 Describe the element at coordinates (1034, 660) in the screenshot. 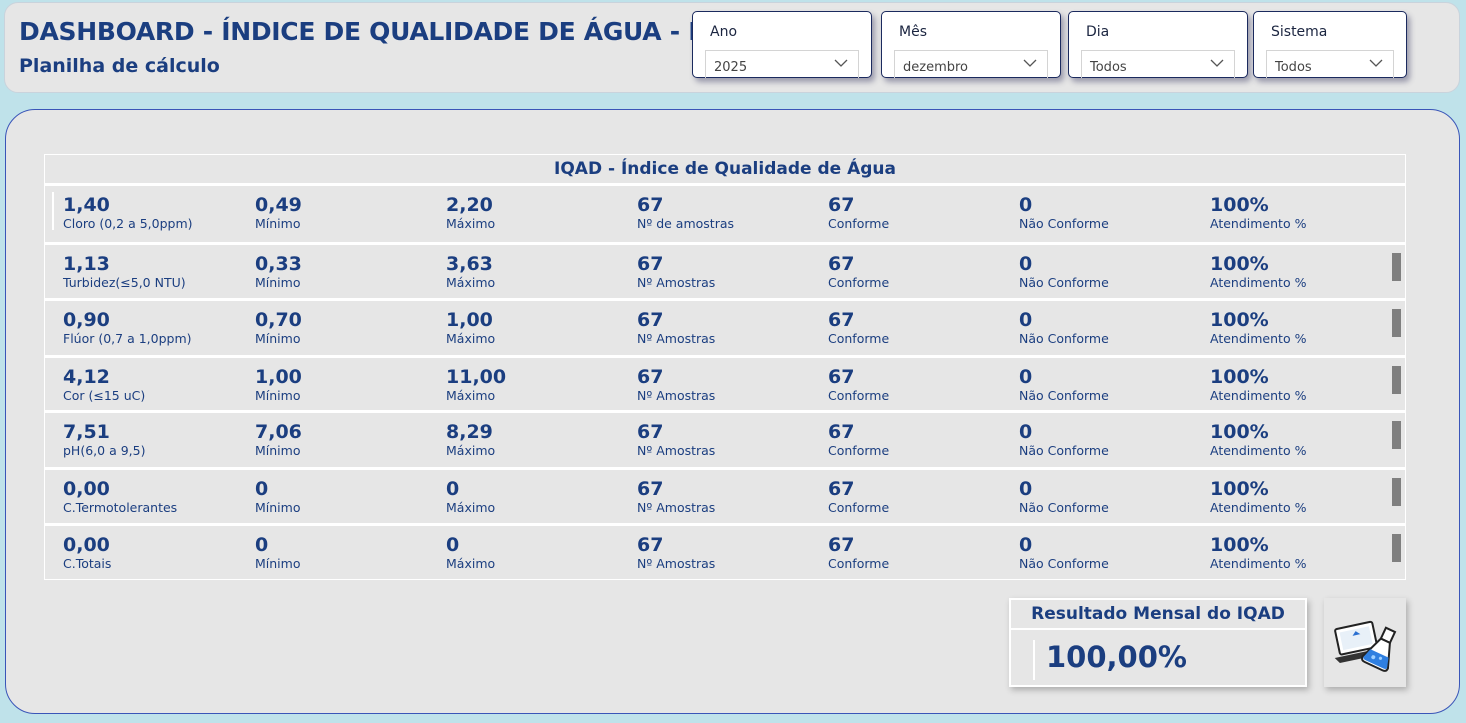

I see `result-accent-line` at that location.